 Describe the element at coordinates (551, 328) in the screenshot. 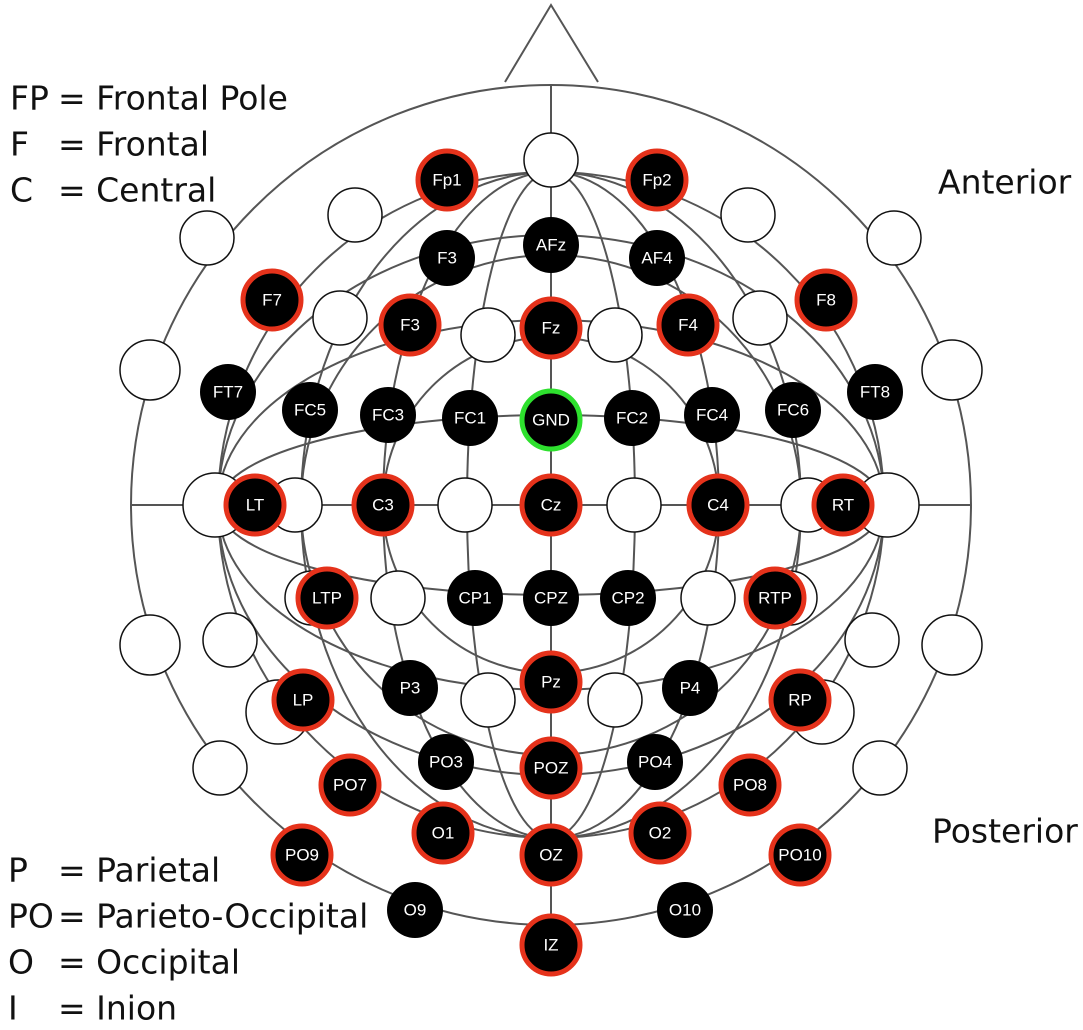

I see `electrode-label: Fz` at that location.